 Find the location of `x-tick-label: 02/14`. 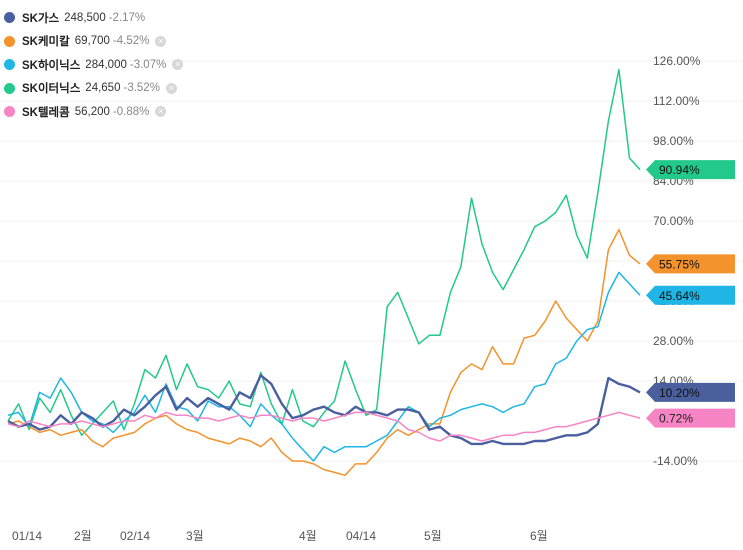

x-tick-label: 02/14 is located at coordinates (135, 536).